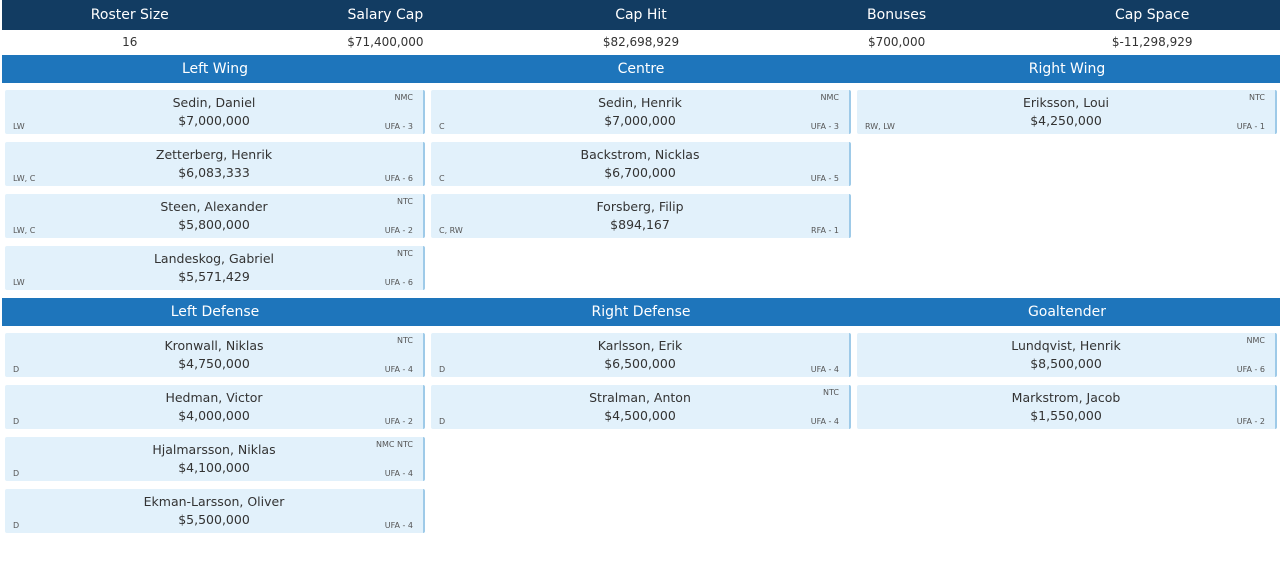  I want to click on player-card: Sedin, Daniel $7,000,000 LW UFA - 3 NMC, so click(215, 112).